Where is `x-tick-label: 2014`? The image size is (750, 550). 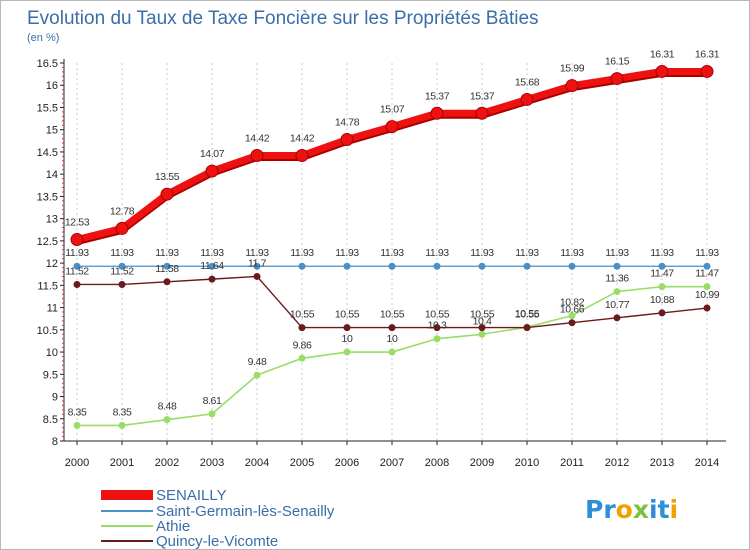 x-tick-label: 2014 is located at coordinates (707, 463).